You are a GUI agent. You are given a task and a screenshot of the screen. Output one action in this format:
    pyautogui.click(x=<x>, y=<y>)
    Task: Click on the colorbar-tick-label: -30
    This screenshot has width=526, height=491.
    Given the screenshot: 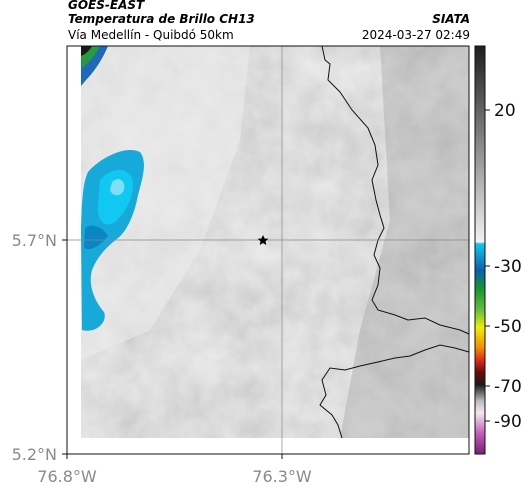 What is the action you would take?
    pyautogui.click(x=508, y=267)
    